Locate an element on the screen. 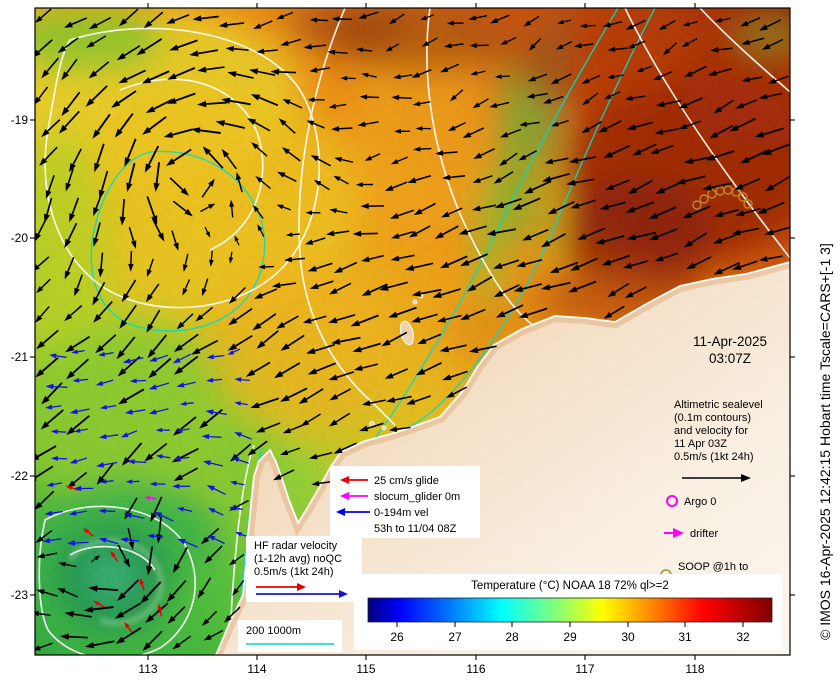 The image size is (840, 680). alt-line-5: 0.5m/s (1kt 24h) is located at coordinates (713, 457).